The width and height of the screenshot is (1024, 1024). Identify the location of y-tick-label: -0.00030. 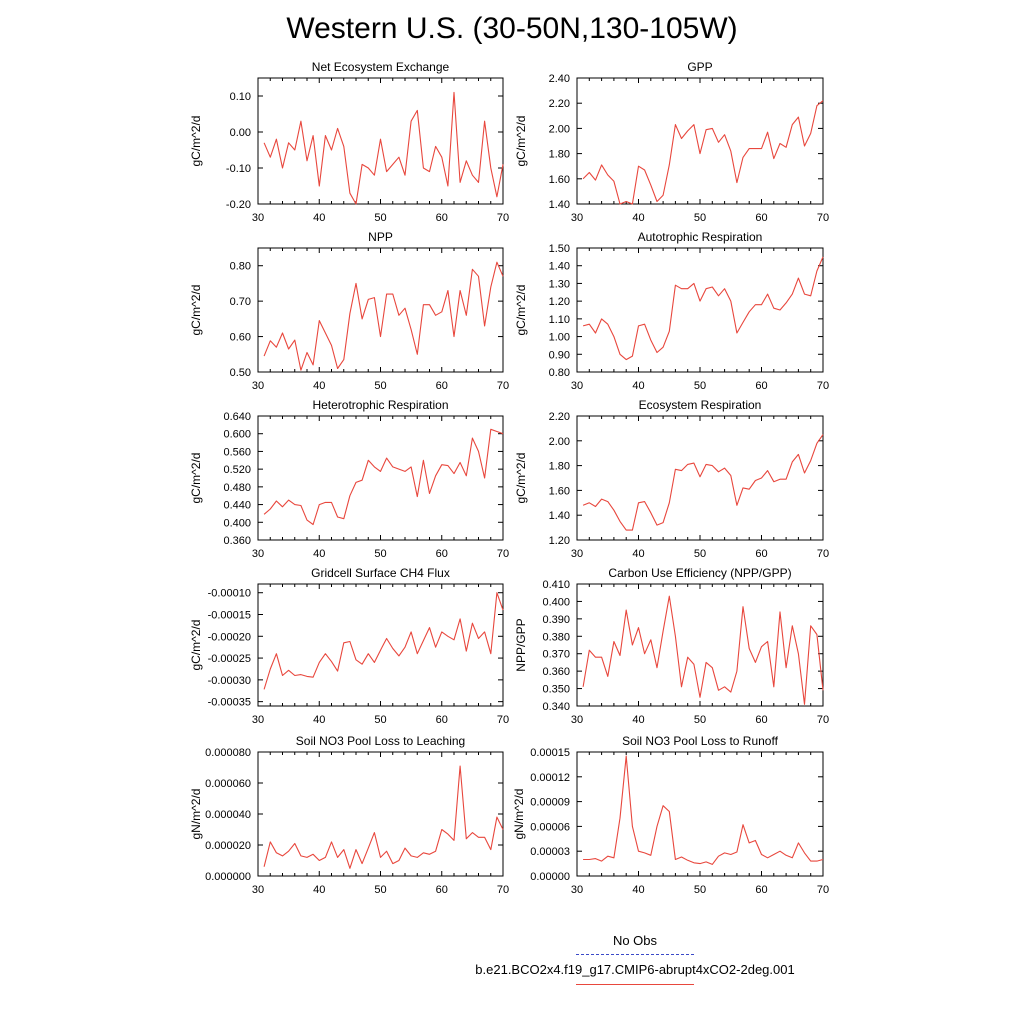
(229, 681).